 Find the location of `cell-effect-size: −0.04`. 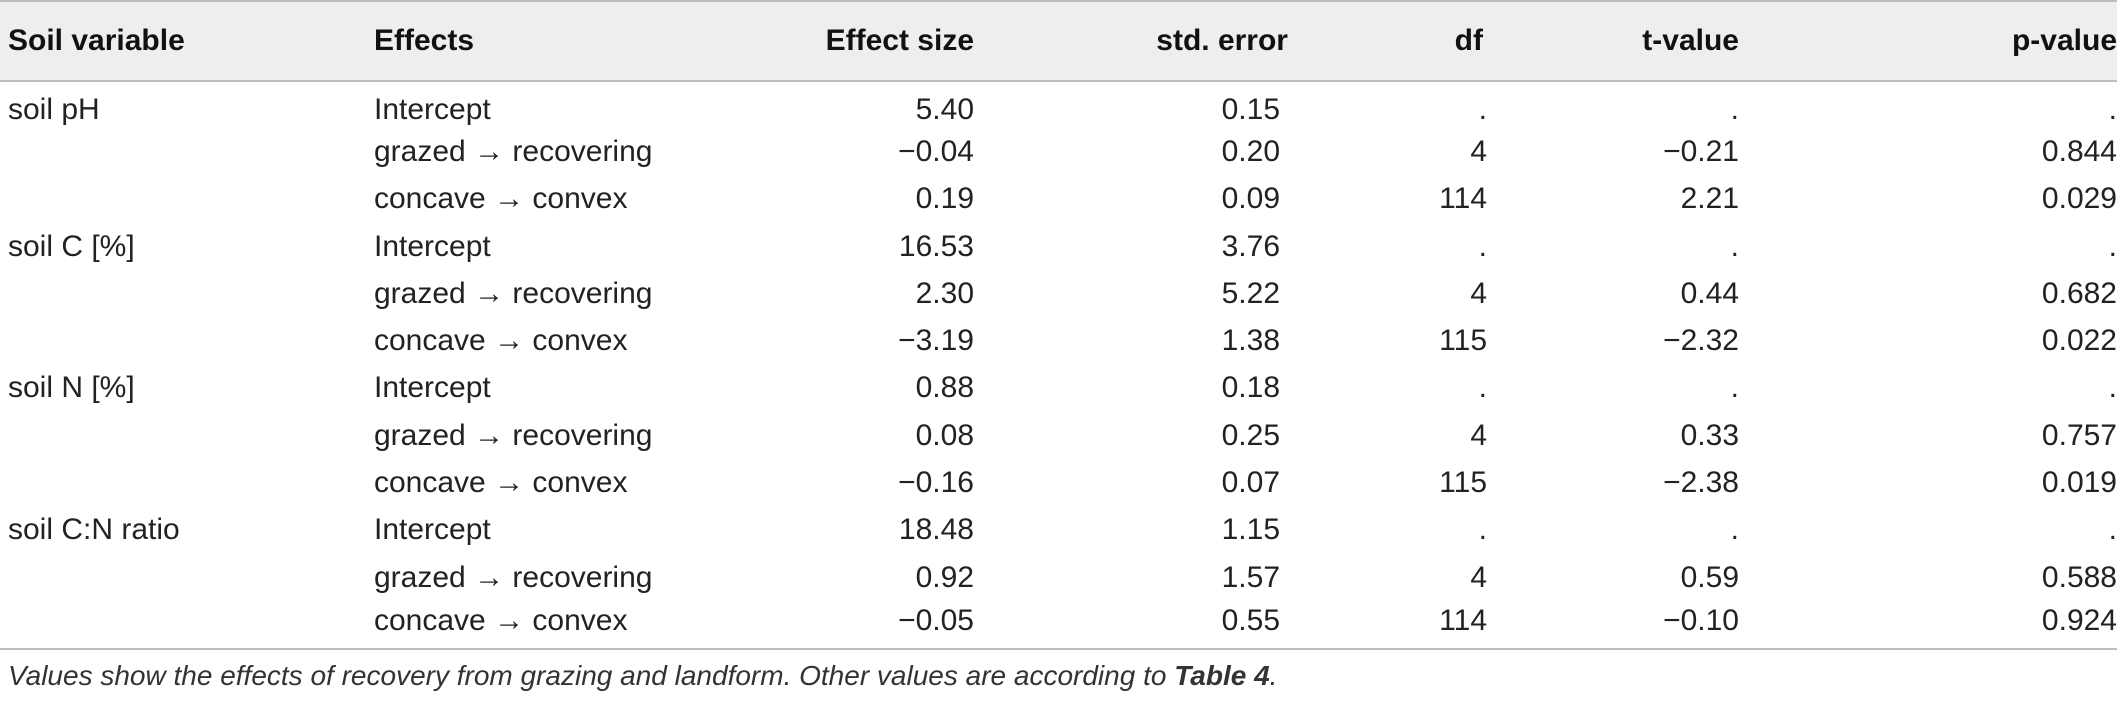

cell-effect-size: −0.04 is located at coordinates (936, 151).